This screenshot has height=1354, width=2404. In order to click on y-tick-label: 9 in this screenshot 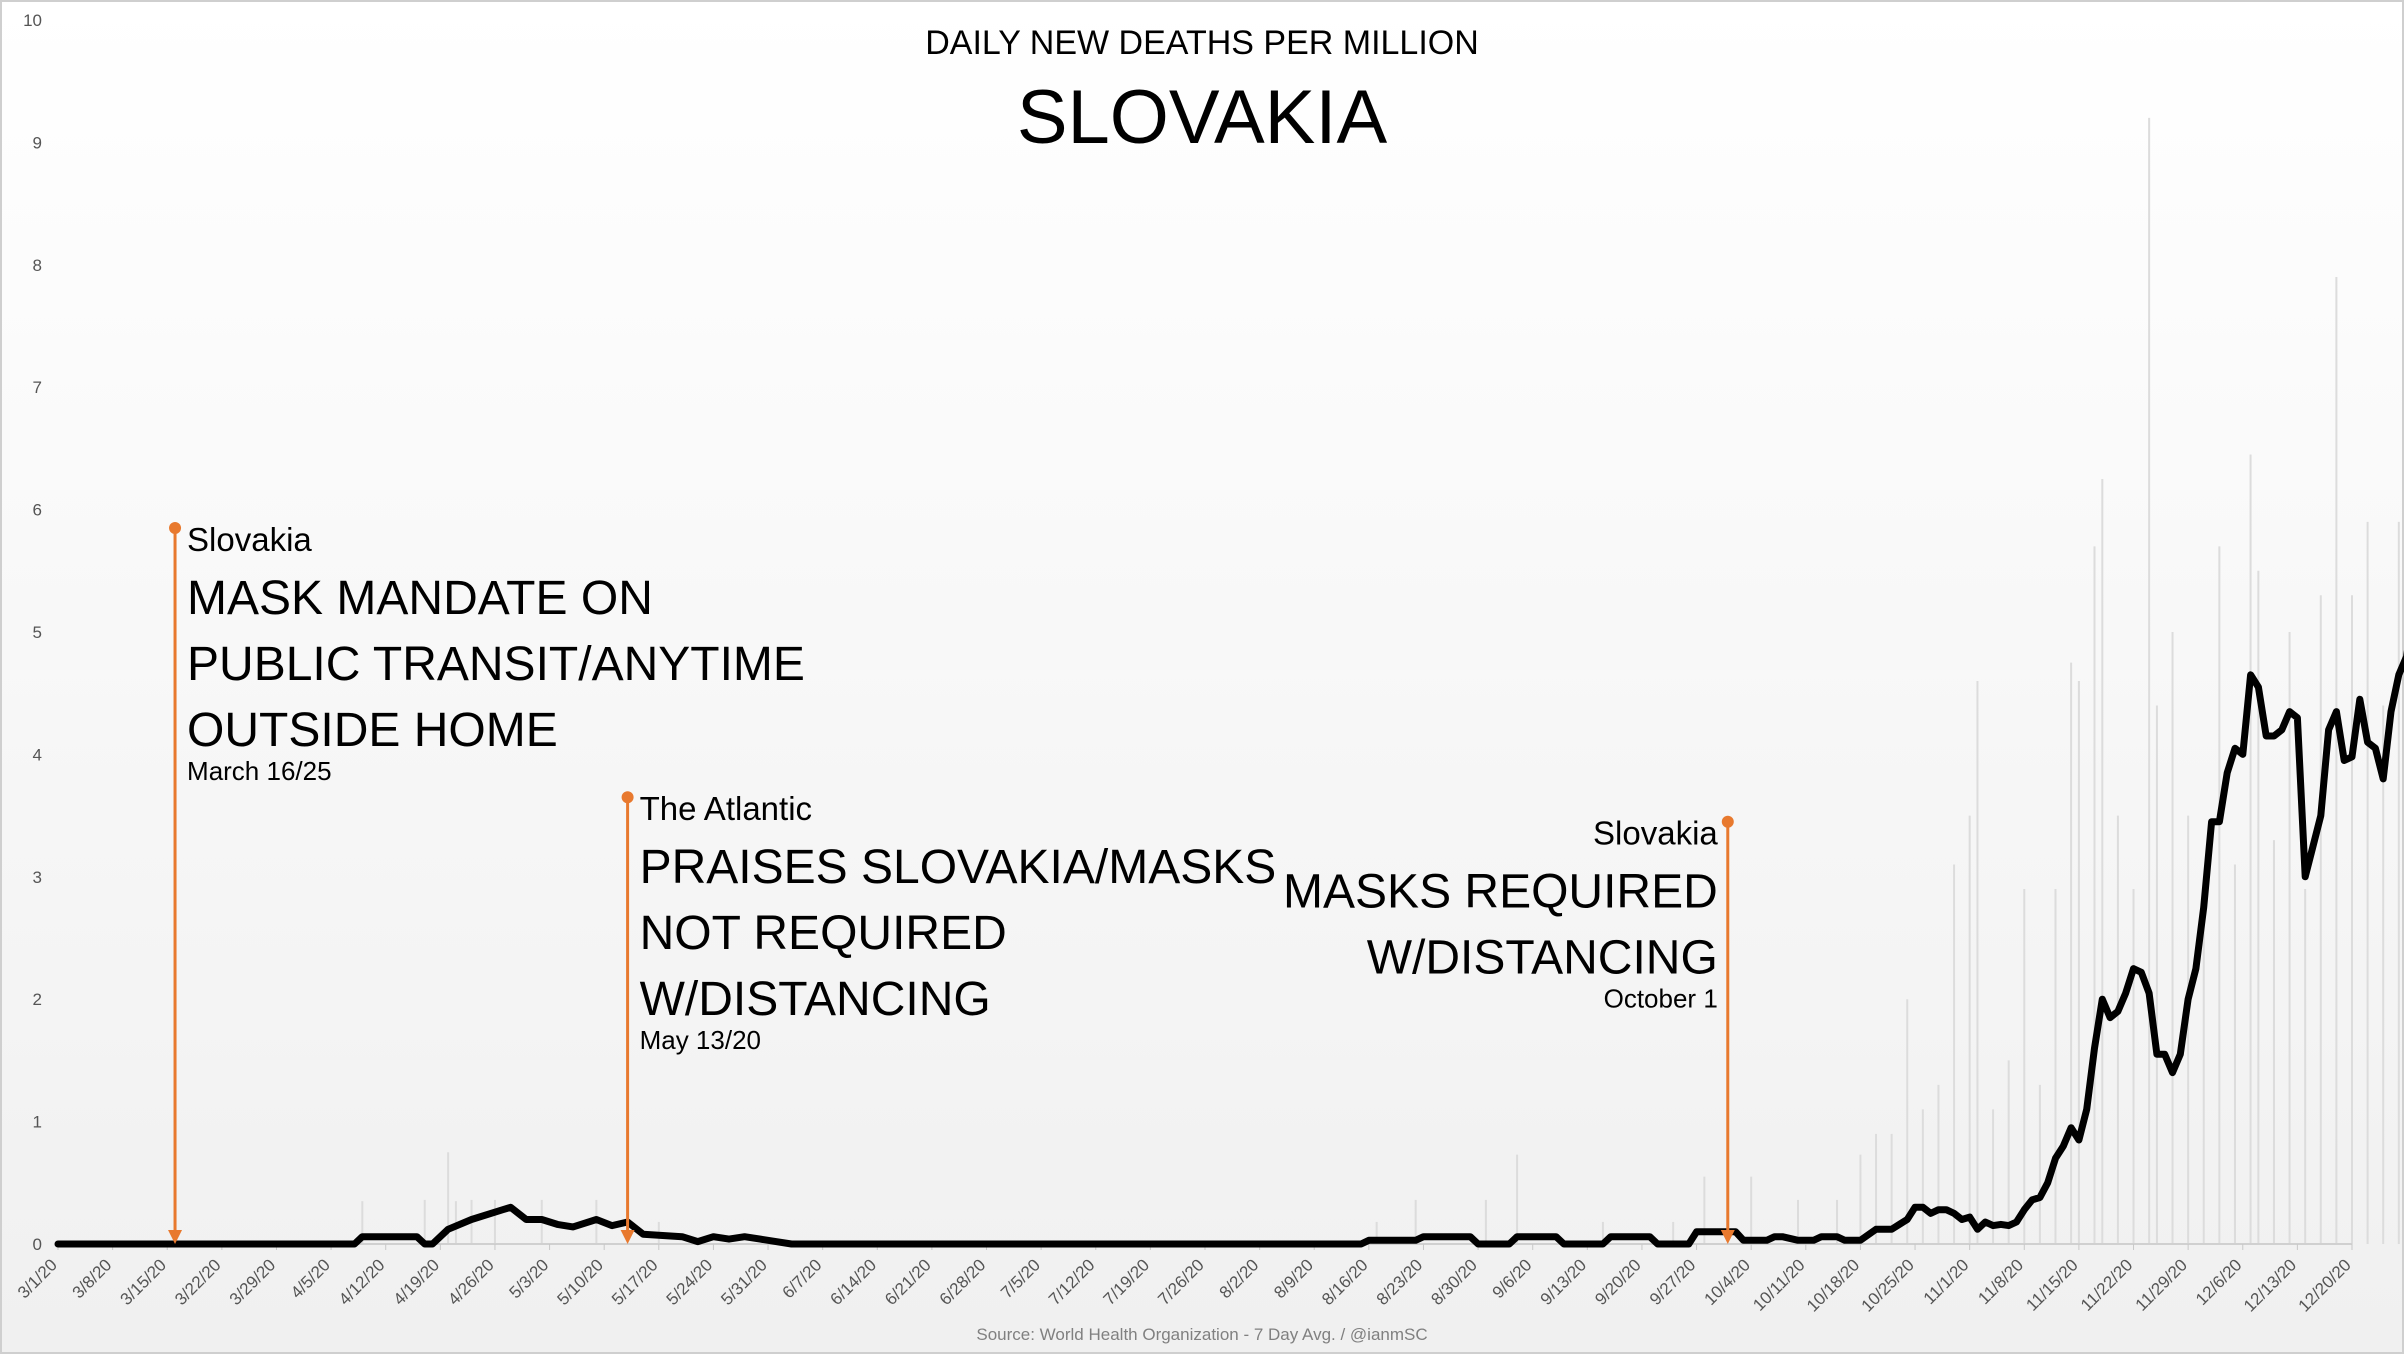, I will do `click(37, 142)`.